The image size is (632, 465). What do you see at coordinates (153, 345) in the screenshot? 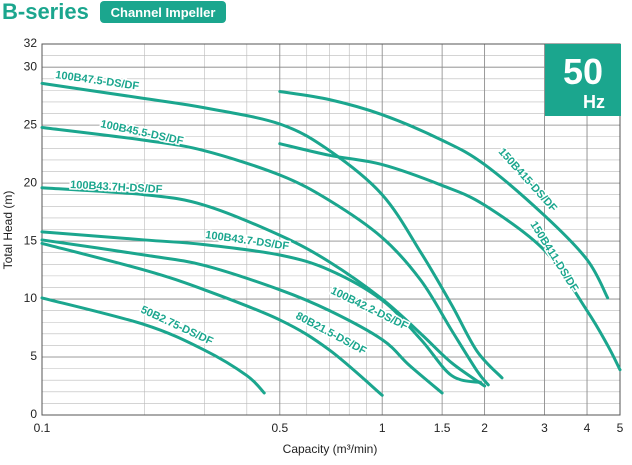
I see `series-line` at bounding box center [153, 345].